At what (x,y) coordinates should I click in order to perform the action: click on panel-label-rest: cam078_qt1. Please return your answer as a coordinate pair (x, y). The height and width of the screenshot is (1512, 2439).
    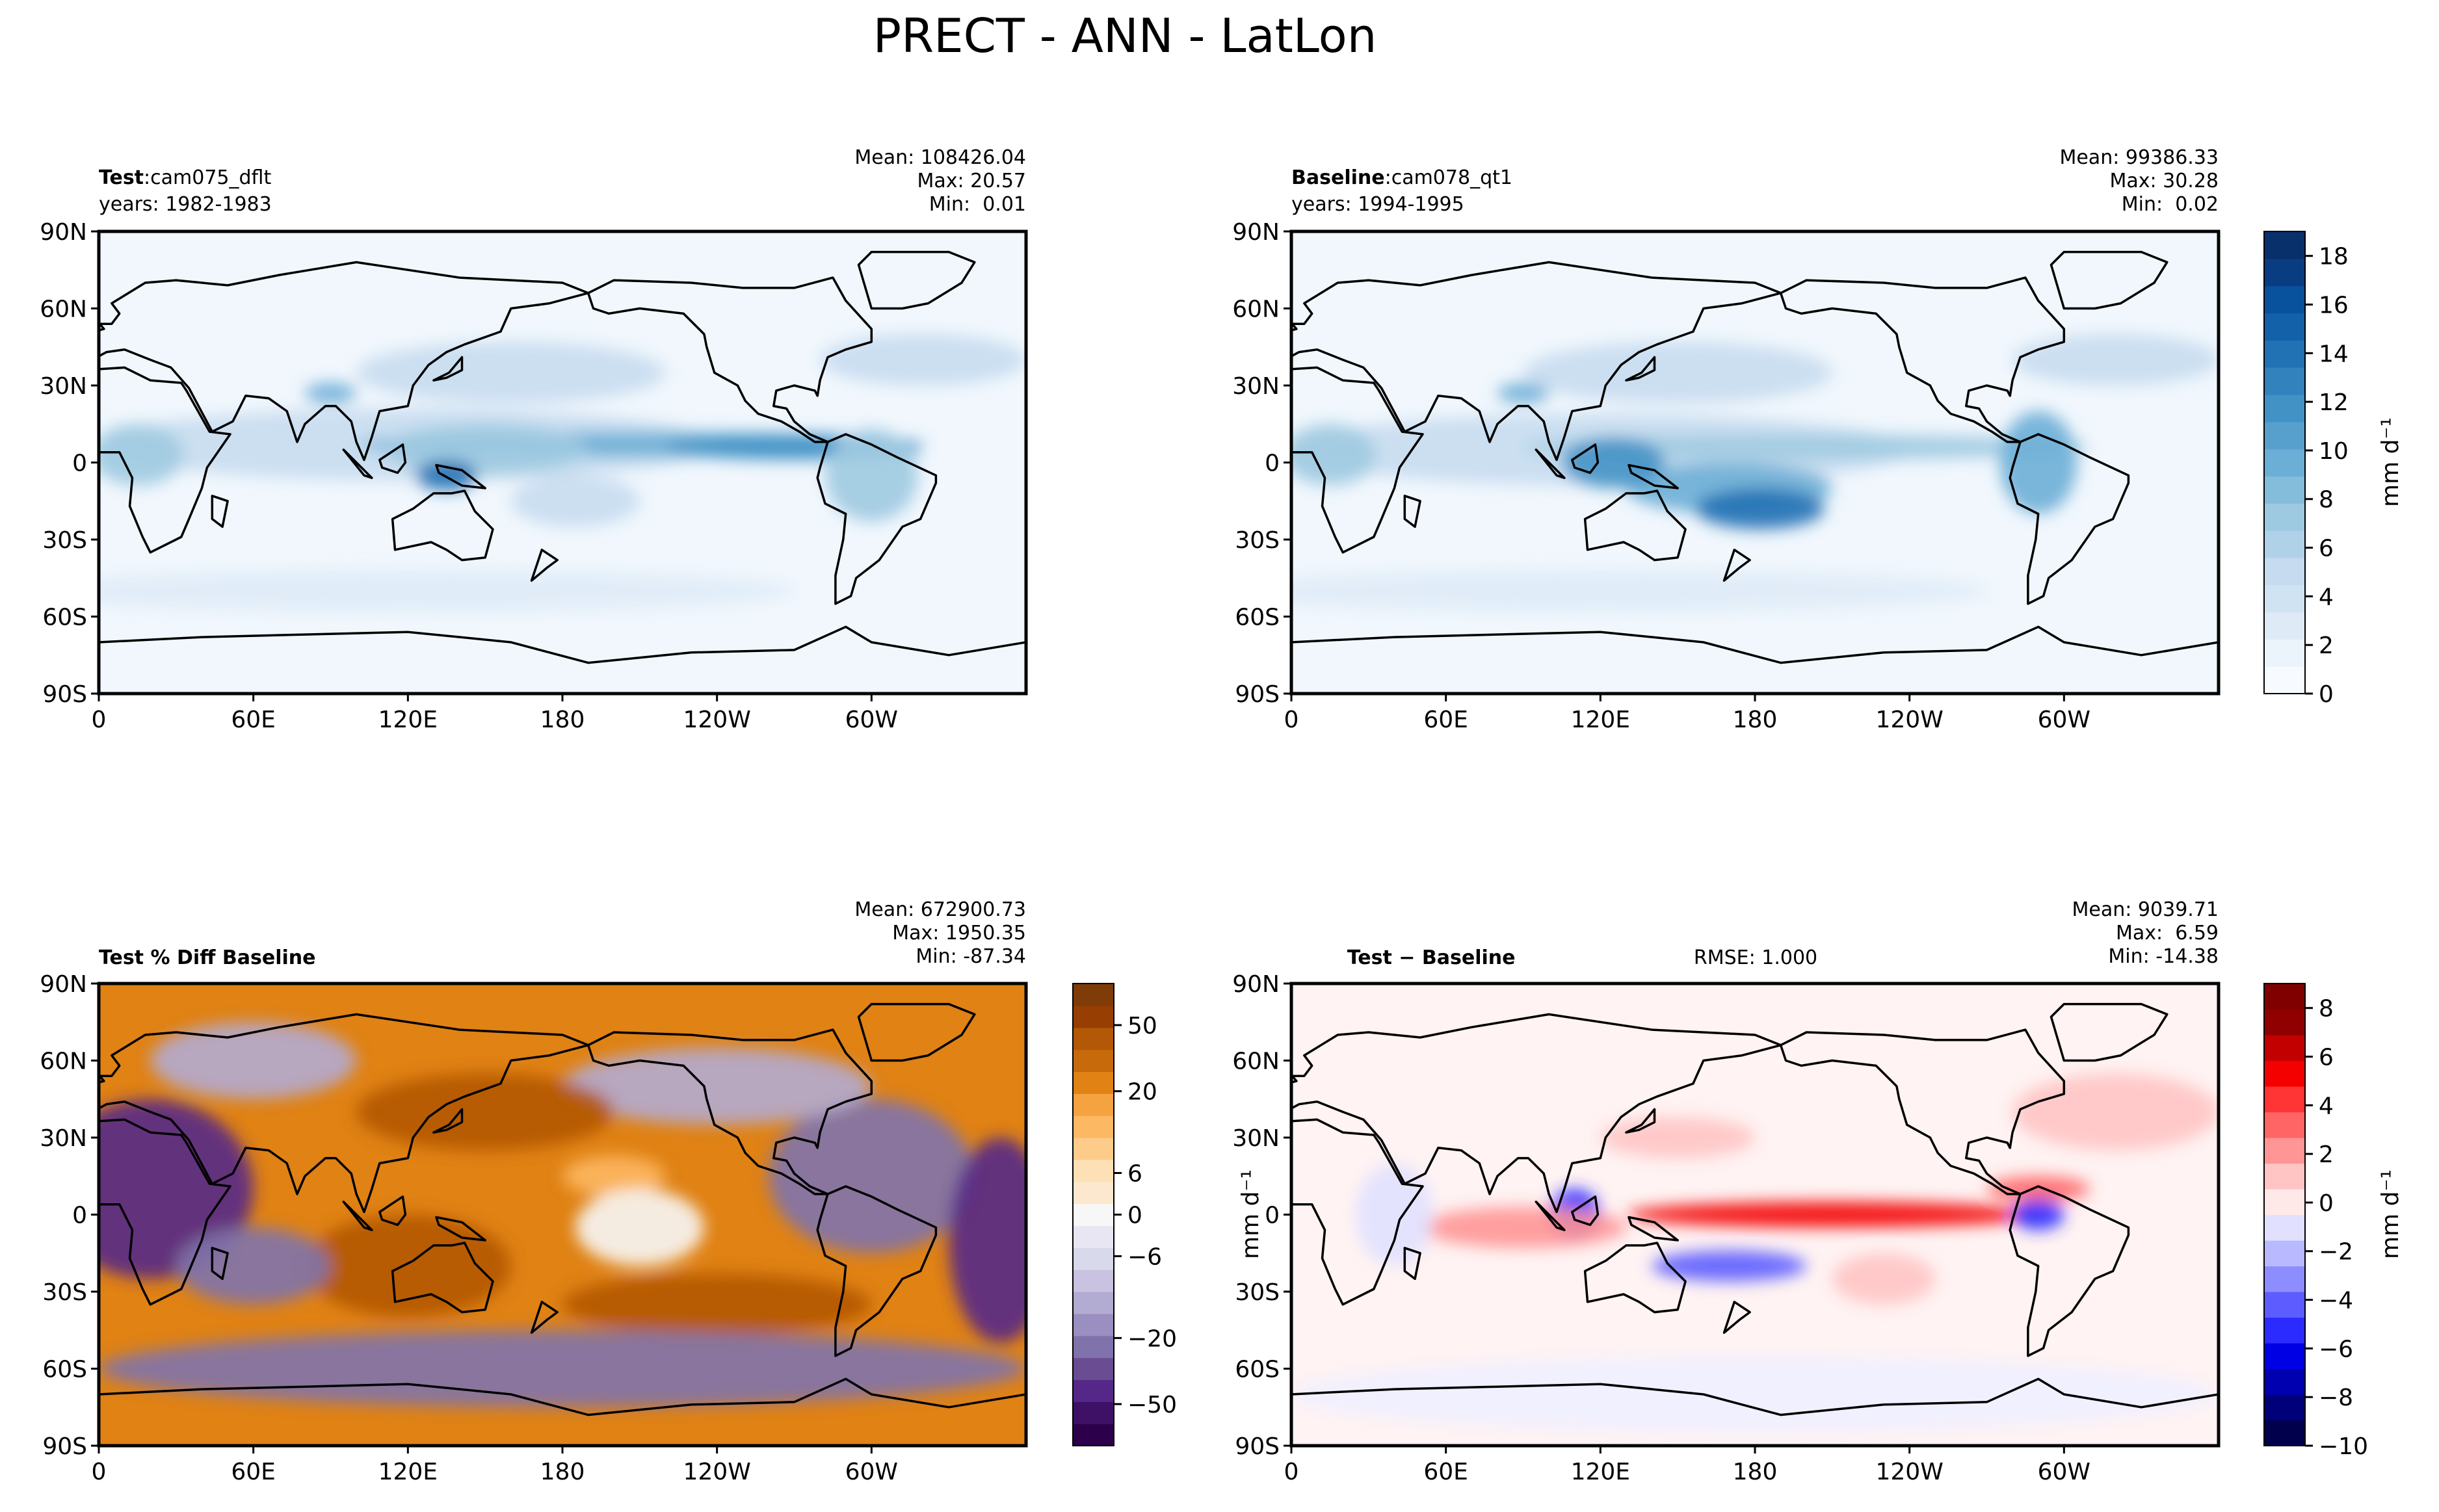
    Looking at the image, I should click on (1451, 177).